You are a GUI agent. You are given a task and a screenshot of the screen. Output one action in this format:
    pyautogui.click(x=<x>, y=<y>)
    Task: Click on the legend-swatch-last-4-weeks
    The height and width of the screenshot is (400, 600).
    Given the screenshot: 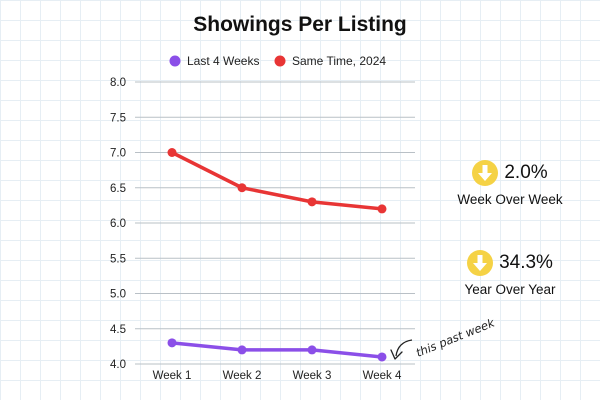 What is the action you would take?
    pyautogui.click(x=175, y=61)
    